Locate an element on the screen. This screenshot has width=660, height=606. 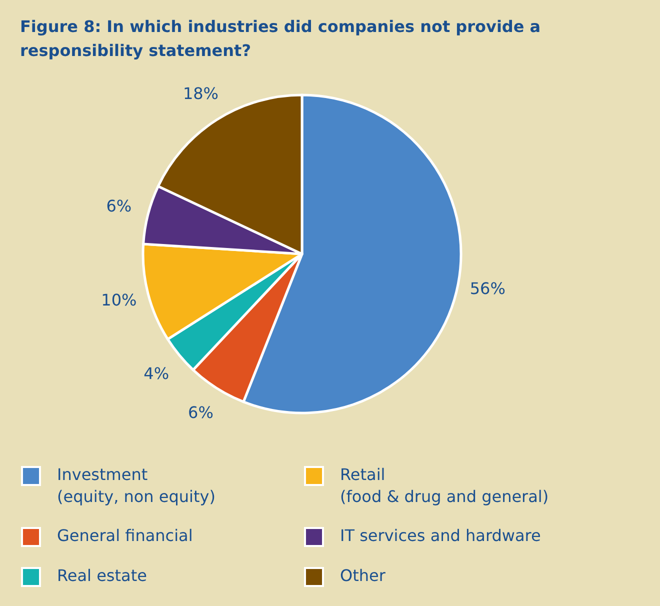
legend-label: General financial is located at coordinates (125, 536).